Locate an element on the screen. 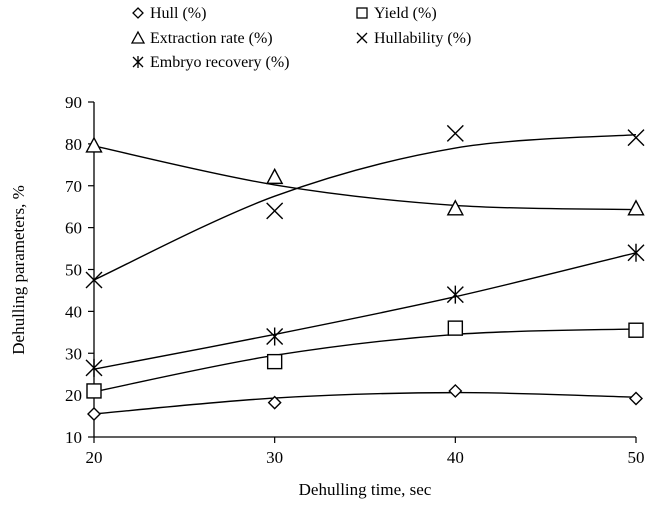  y-tick-label: 40 is located at coordinates (73, 311).